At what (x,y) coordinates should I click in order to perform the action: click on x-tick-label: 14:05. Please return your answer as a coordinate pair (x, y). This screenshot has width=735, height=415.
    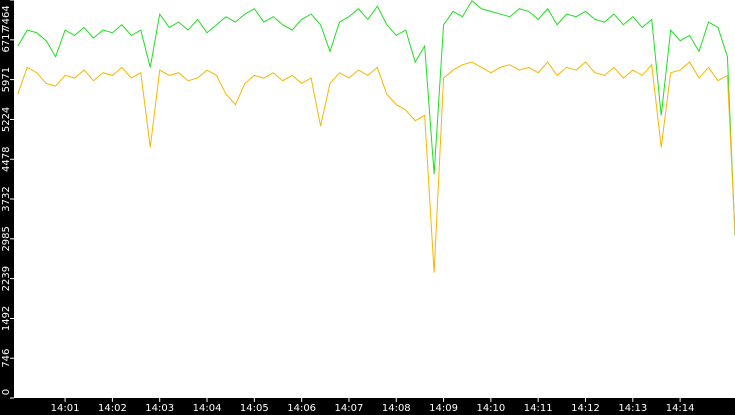
    Looking at the image, I should click on (254, 408).